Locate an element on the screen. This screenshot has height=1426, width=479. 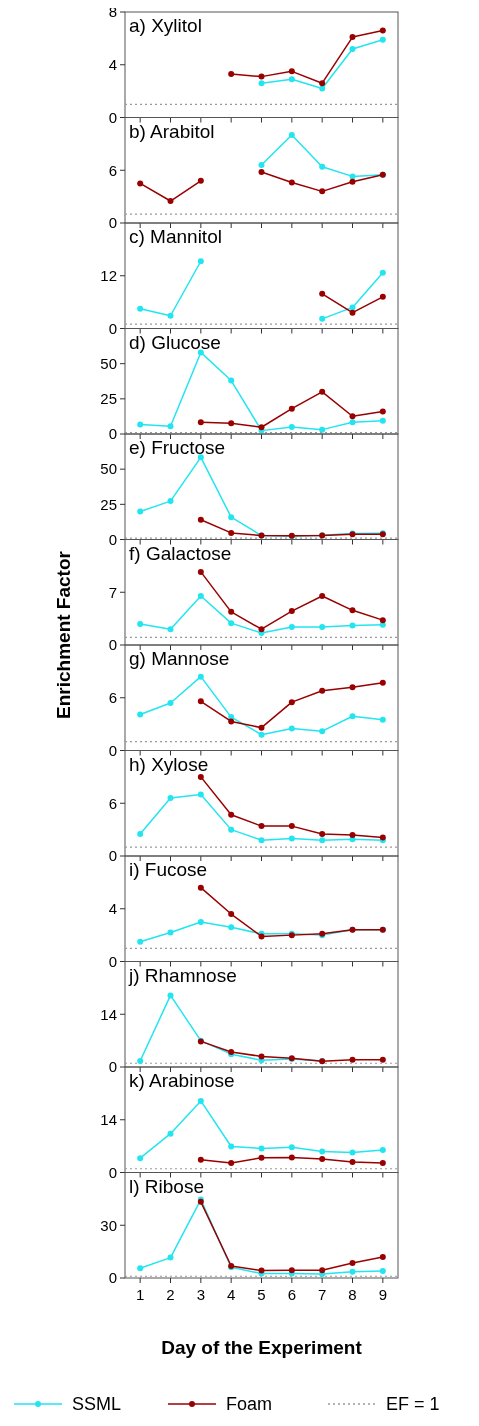
x-tick-label: 3 is located at coordinates (201, 1294).